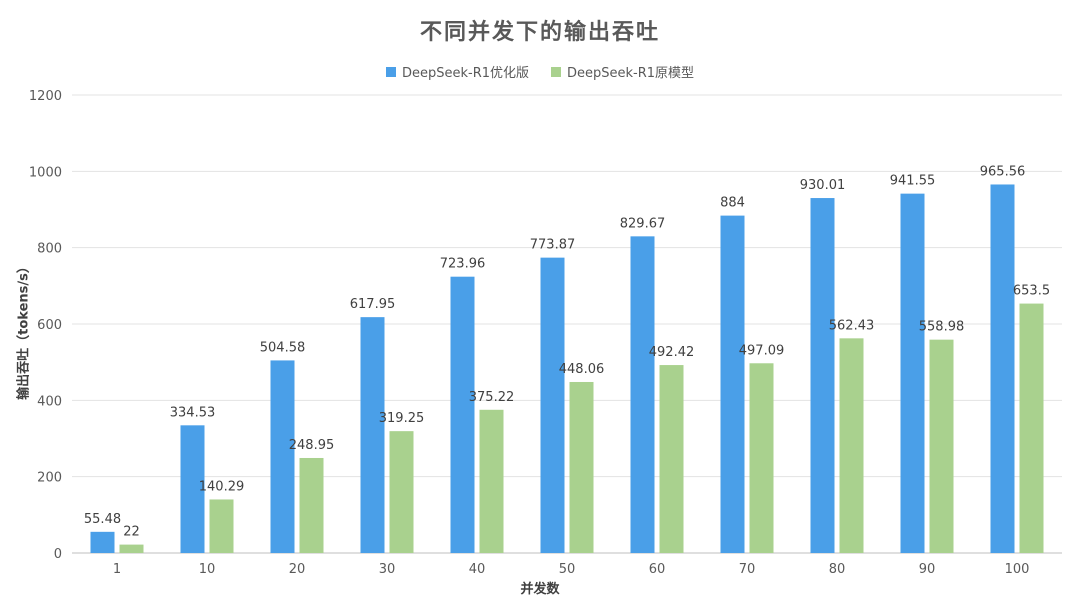  What do you see at coordinates (823, 185) in the screenshot?
I see `data-label-optimized: 930.01` at bounding box center [823, 185].